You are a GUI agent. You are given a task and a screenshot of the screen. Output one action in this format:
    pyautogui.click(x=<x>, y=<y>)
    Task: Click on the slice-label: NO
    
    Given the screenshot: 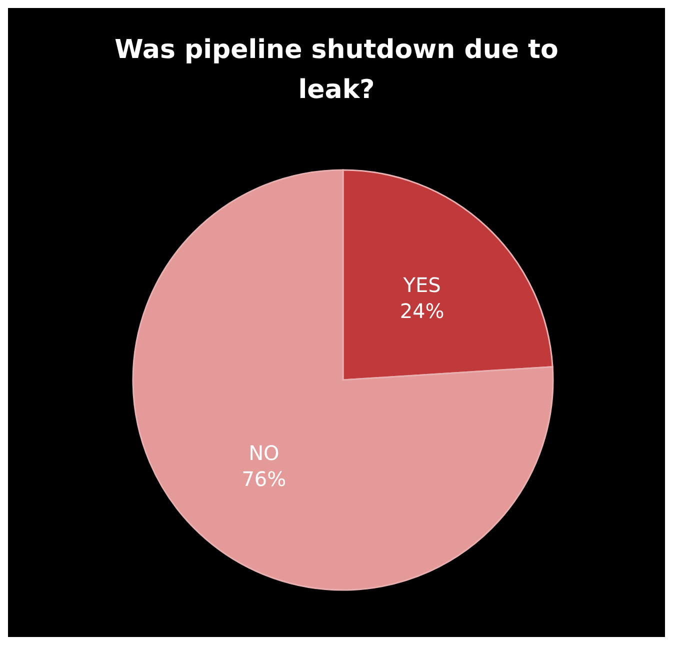 What is the action you would take?
    pyautogui.click(x=264, y=453)
    